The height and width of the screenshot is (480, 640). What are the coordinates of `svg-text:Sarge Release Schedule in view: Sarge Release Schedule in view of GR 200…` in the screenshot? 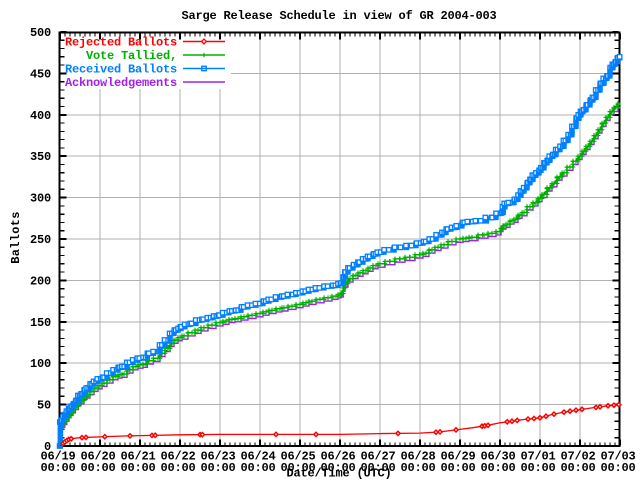 It's located at (338, 16).